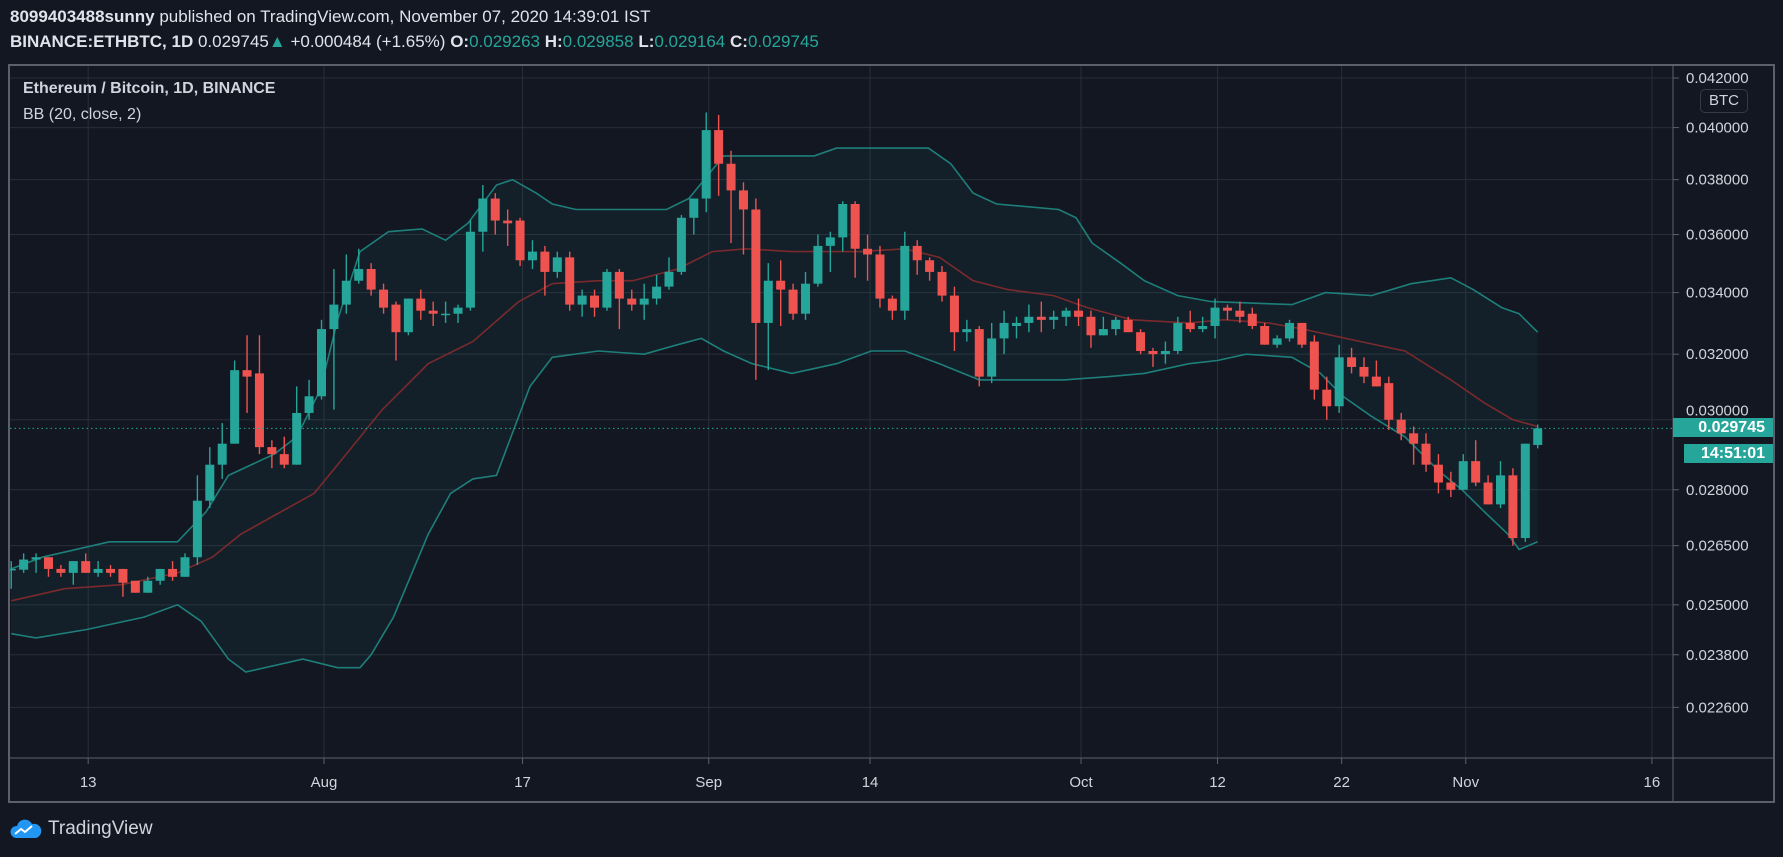 The width and height of the screenshot is (1783, 857). What do you see at coordinates (1724, 101) in the screenshot?
I see `currency-badge: BTC` at bounding box center [1724, 101].